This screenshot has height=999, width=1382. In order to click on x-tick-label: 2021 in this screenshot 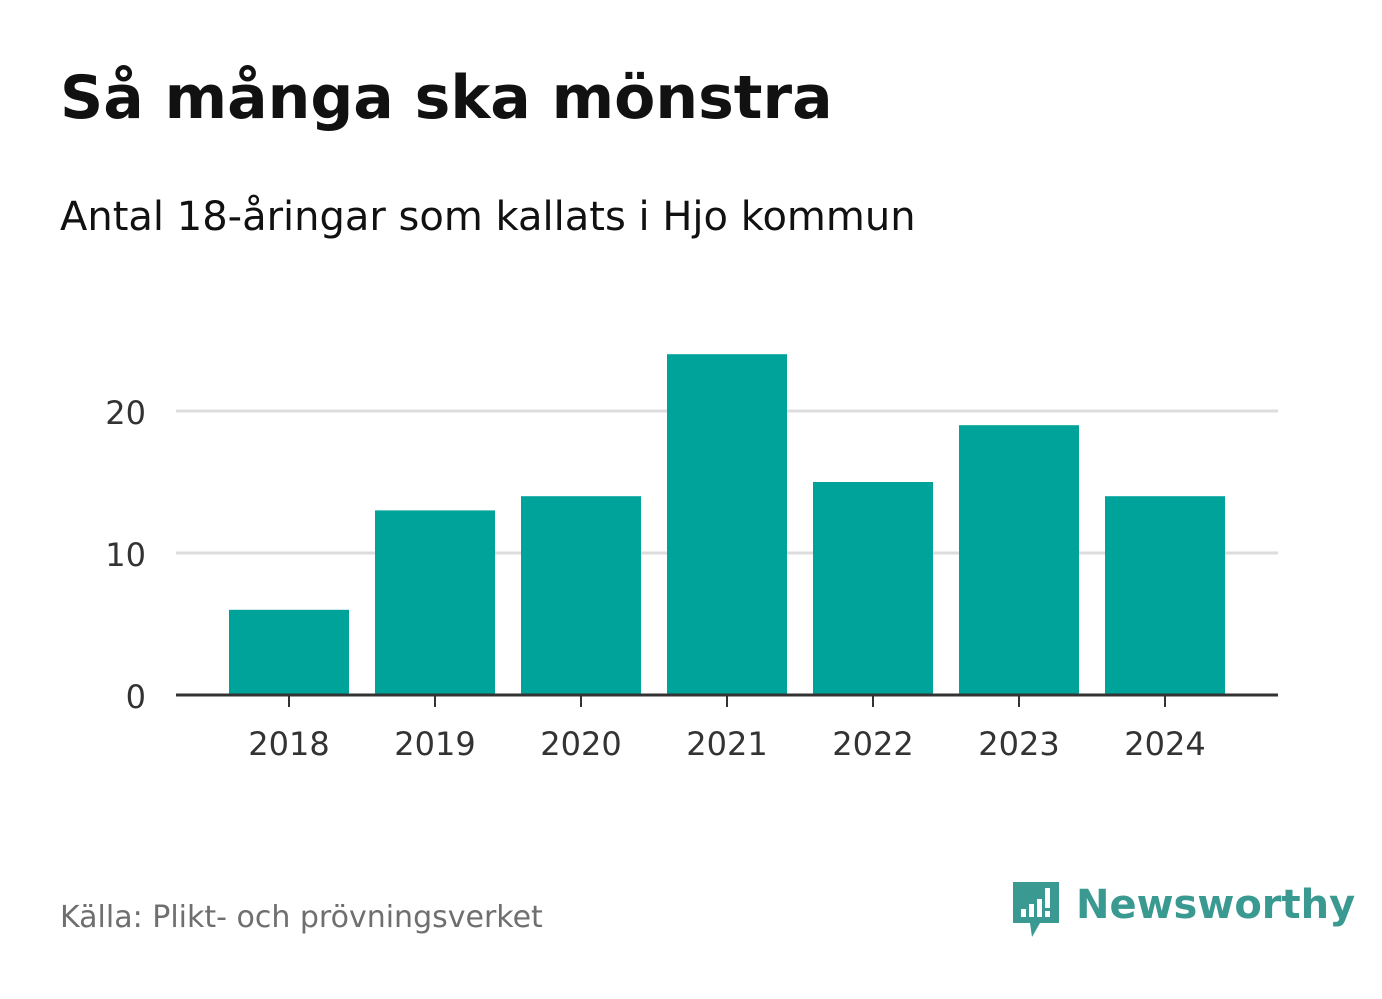, I will do `click(726, 744)`.